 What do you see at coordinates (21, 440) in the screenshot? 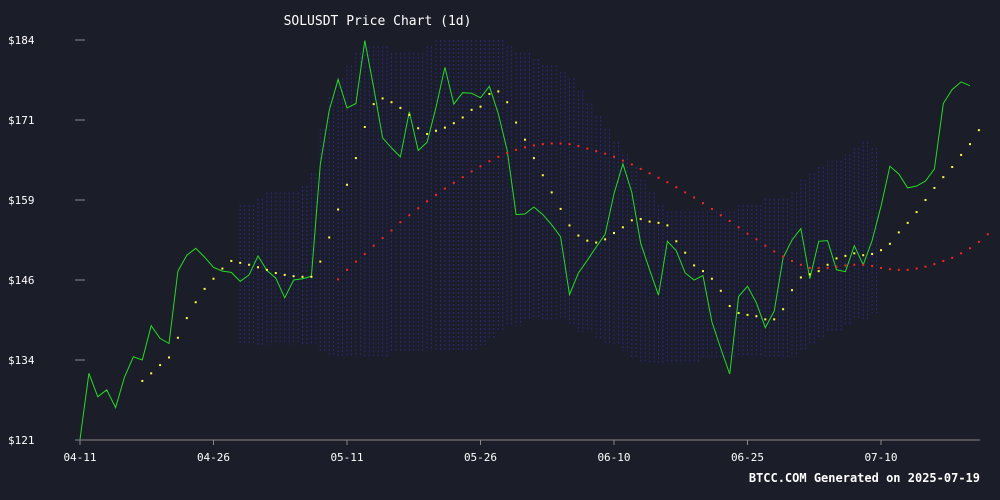
I see `y-tick-label: $121` at bounding box center [21, 440].